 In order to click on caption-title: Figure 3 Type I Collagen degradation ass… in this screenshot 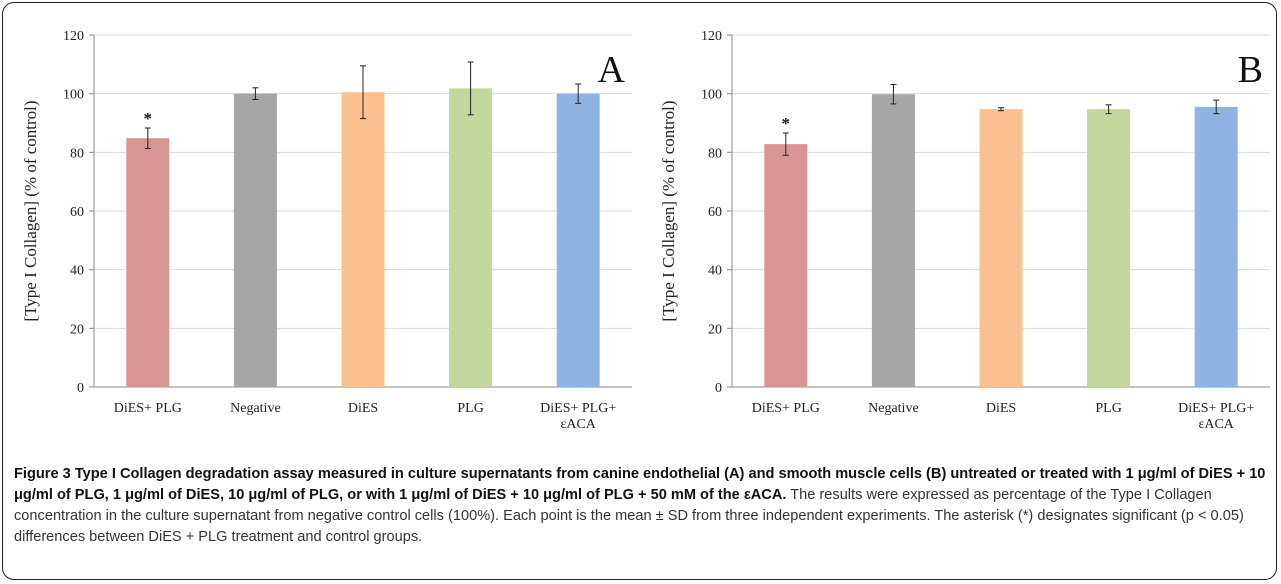, I will do `click(640, 484)`.